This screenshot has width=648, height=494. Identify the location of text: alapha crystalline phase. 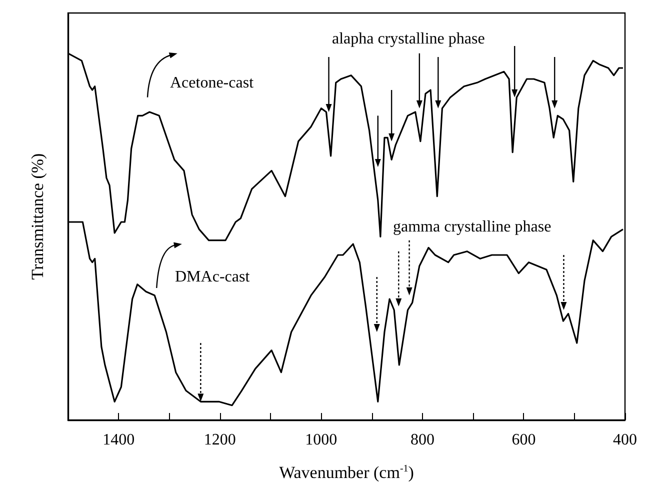
(408, 39).